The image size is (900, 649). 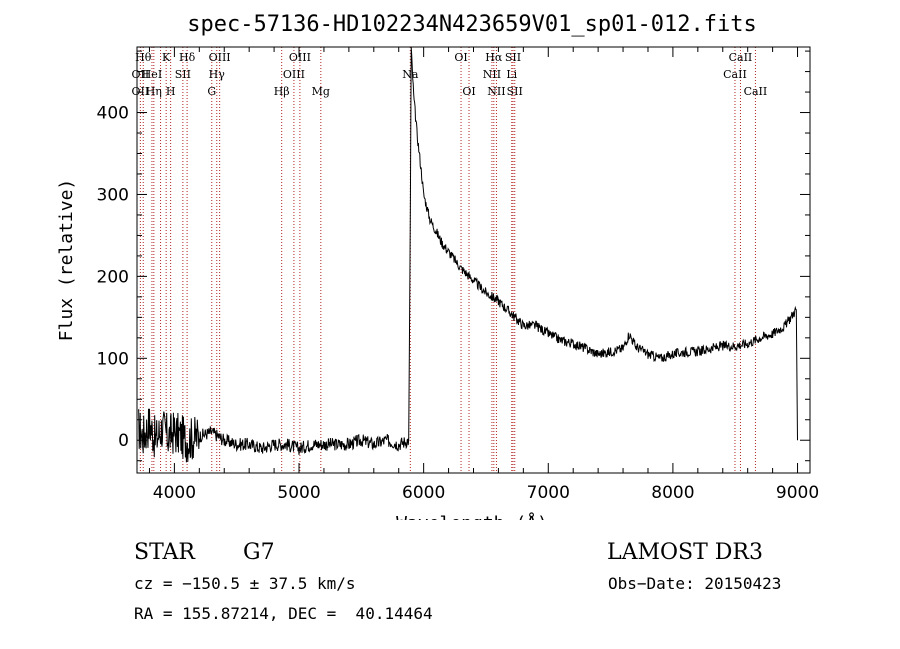 I want to click on x-tick-label: 5000, so click(x=298, y=493).